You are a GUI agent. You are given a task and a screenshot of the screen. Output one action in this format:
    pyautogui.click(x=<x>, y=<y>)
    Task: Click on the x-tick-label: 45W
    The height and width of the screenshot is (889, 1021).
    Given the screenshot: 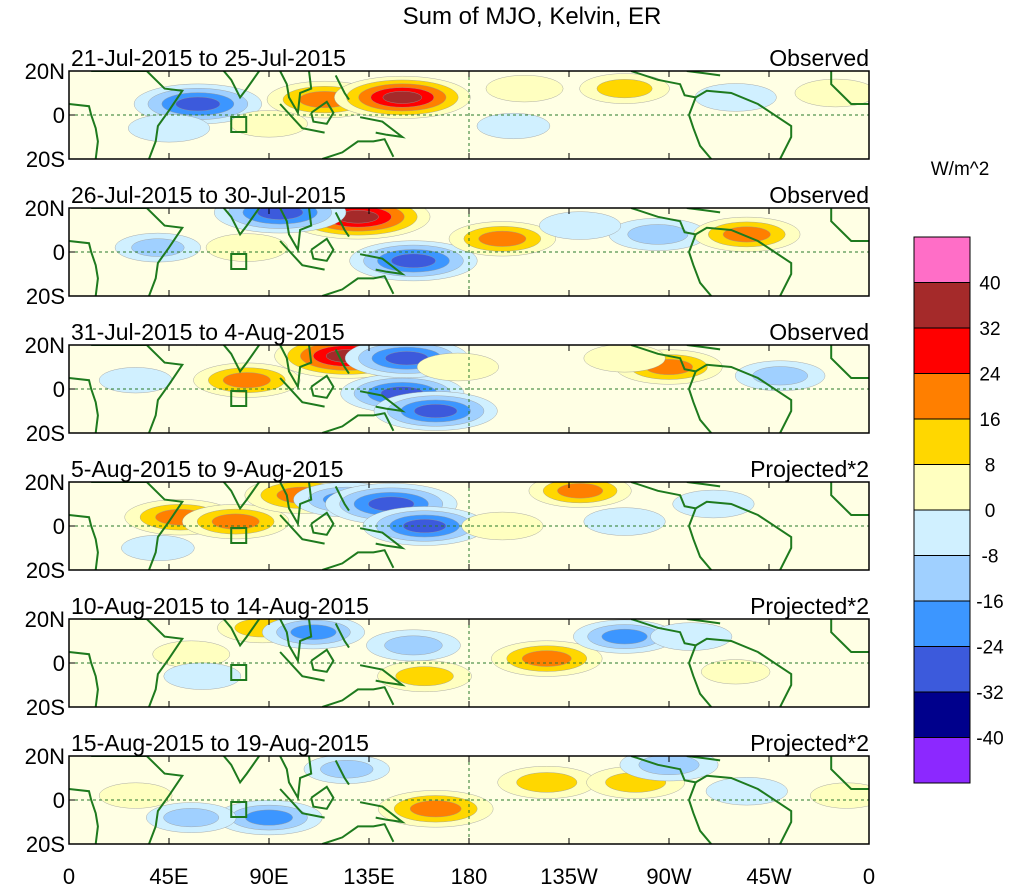 What is the action you would take?
    pyautogui.click(x=768, y=876)
    